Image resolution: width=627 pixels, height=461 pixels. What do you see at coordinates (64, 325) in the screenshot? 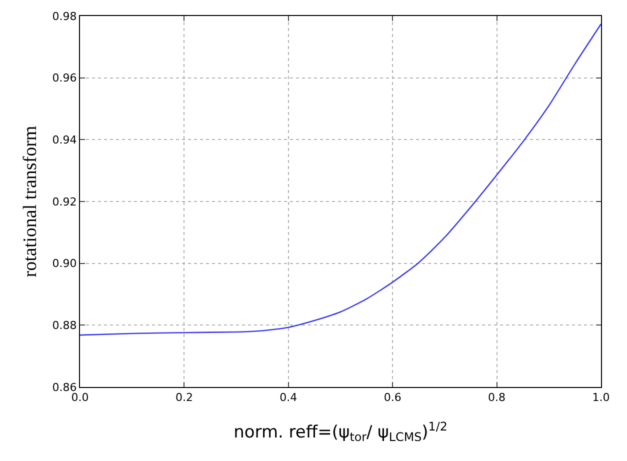
I see `y-tick-label: 0.88` at bounding box center [64, 325].